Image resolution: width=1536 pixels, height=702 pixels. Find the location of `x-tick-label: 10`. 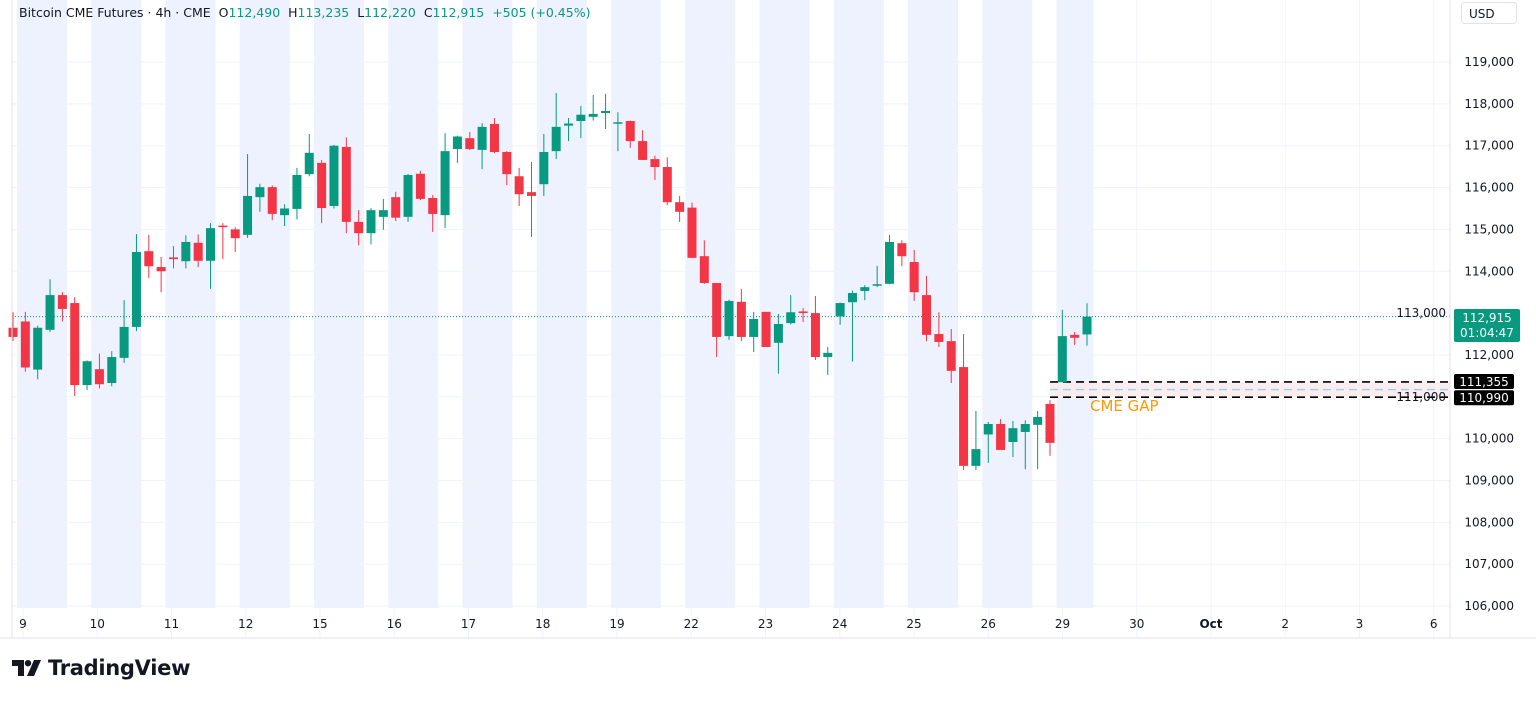

x-tick-label: 10 is located at coordinates (97, 624).